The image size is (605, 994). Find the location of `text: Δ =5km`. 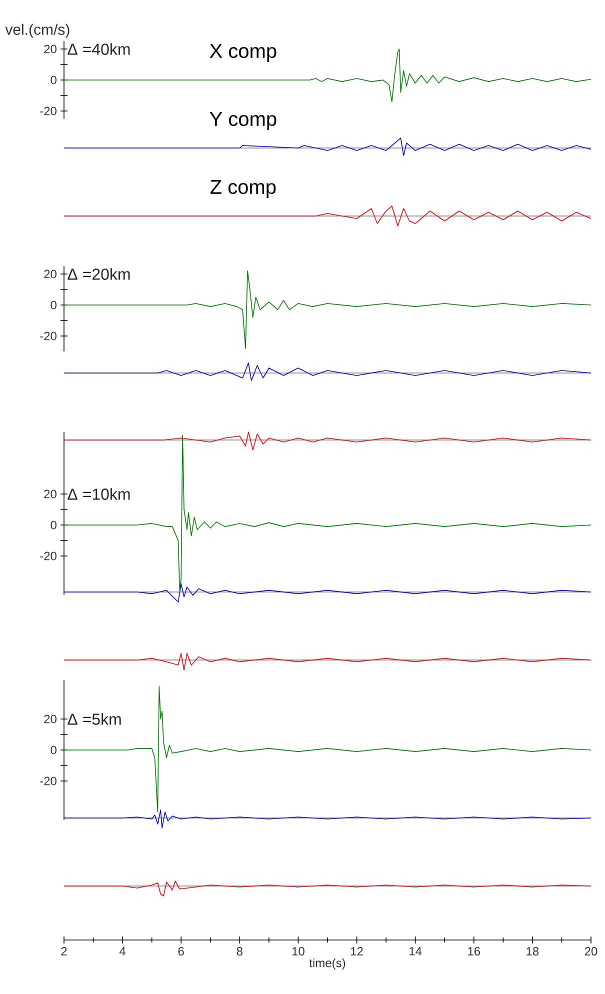

text: Δ =5km is located at coordinates (94, 719).